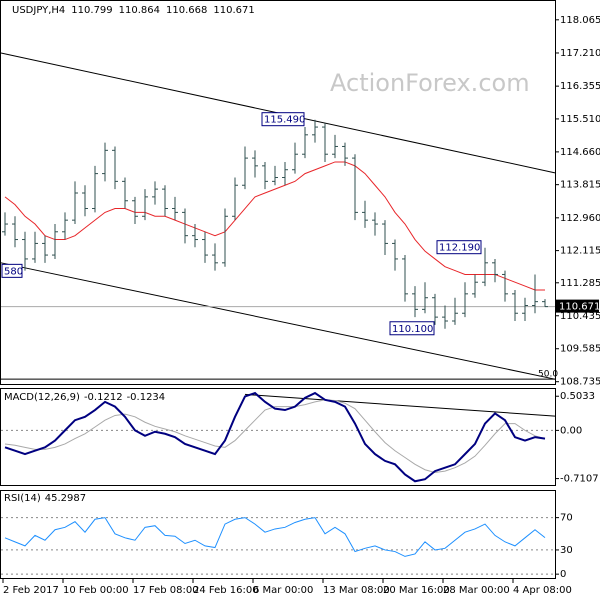  I want to click on annotation-label: 112.190, so click(459, 248).